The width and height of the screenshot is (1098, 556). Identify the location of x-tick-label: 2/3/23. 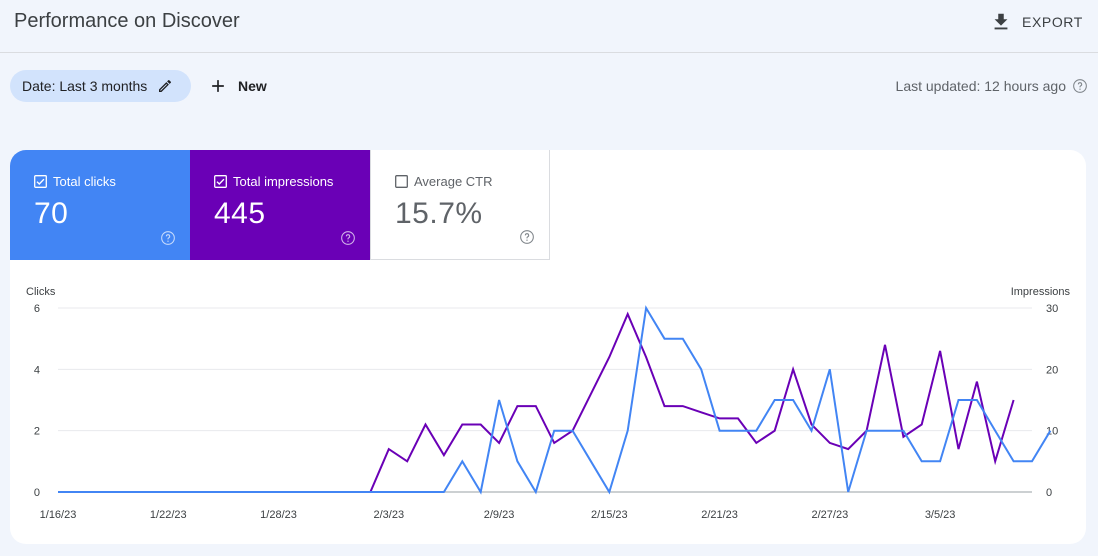
(388, 515).